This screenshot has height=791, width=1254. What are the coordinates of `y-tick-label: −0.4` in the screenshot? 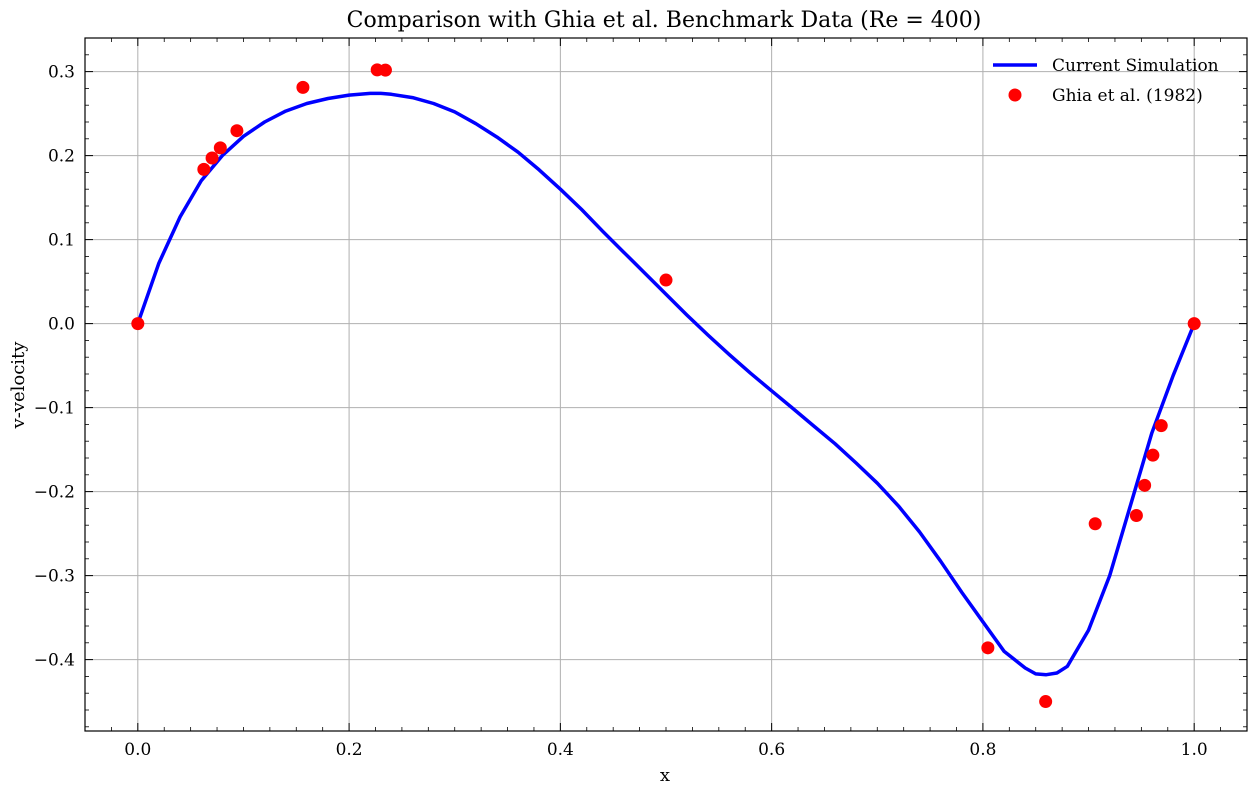 It's located at (54, 661).